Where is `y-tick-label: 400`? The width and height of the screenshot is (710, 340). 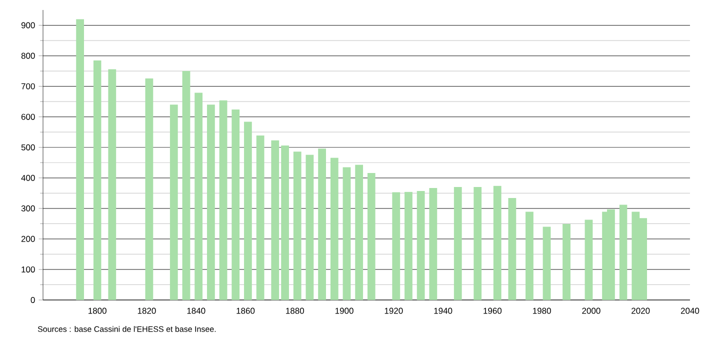
y-tick-label: 400 is located at coordinates (28, 177).